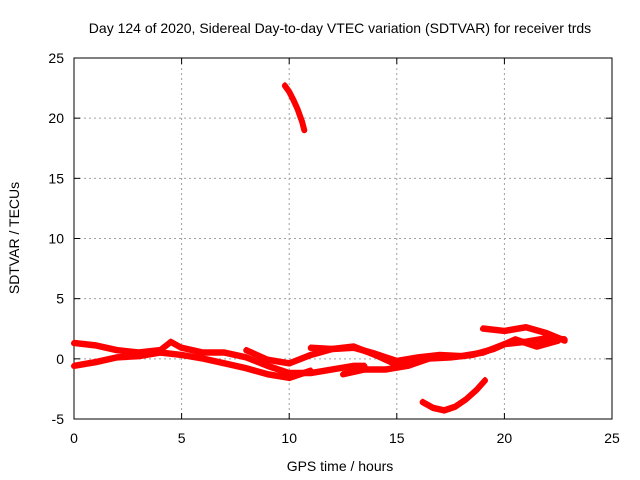 This screenshot has width=640, height=480. I want to click on y-tick-label: 15, so click(56, 178).